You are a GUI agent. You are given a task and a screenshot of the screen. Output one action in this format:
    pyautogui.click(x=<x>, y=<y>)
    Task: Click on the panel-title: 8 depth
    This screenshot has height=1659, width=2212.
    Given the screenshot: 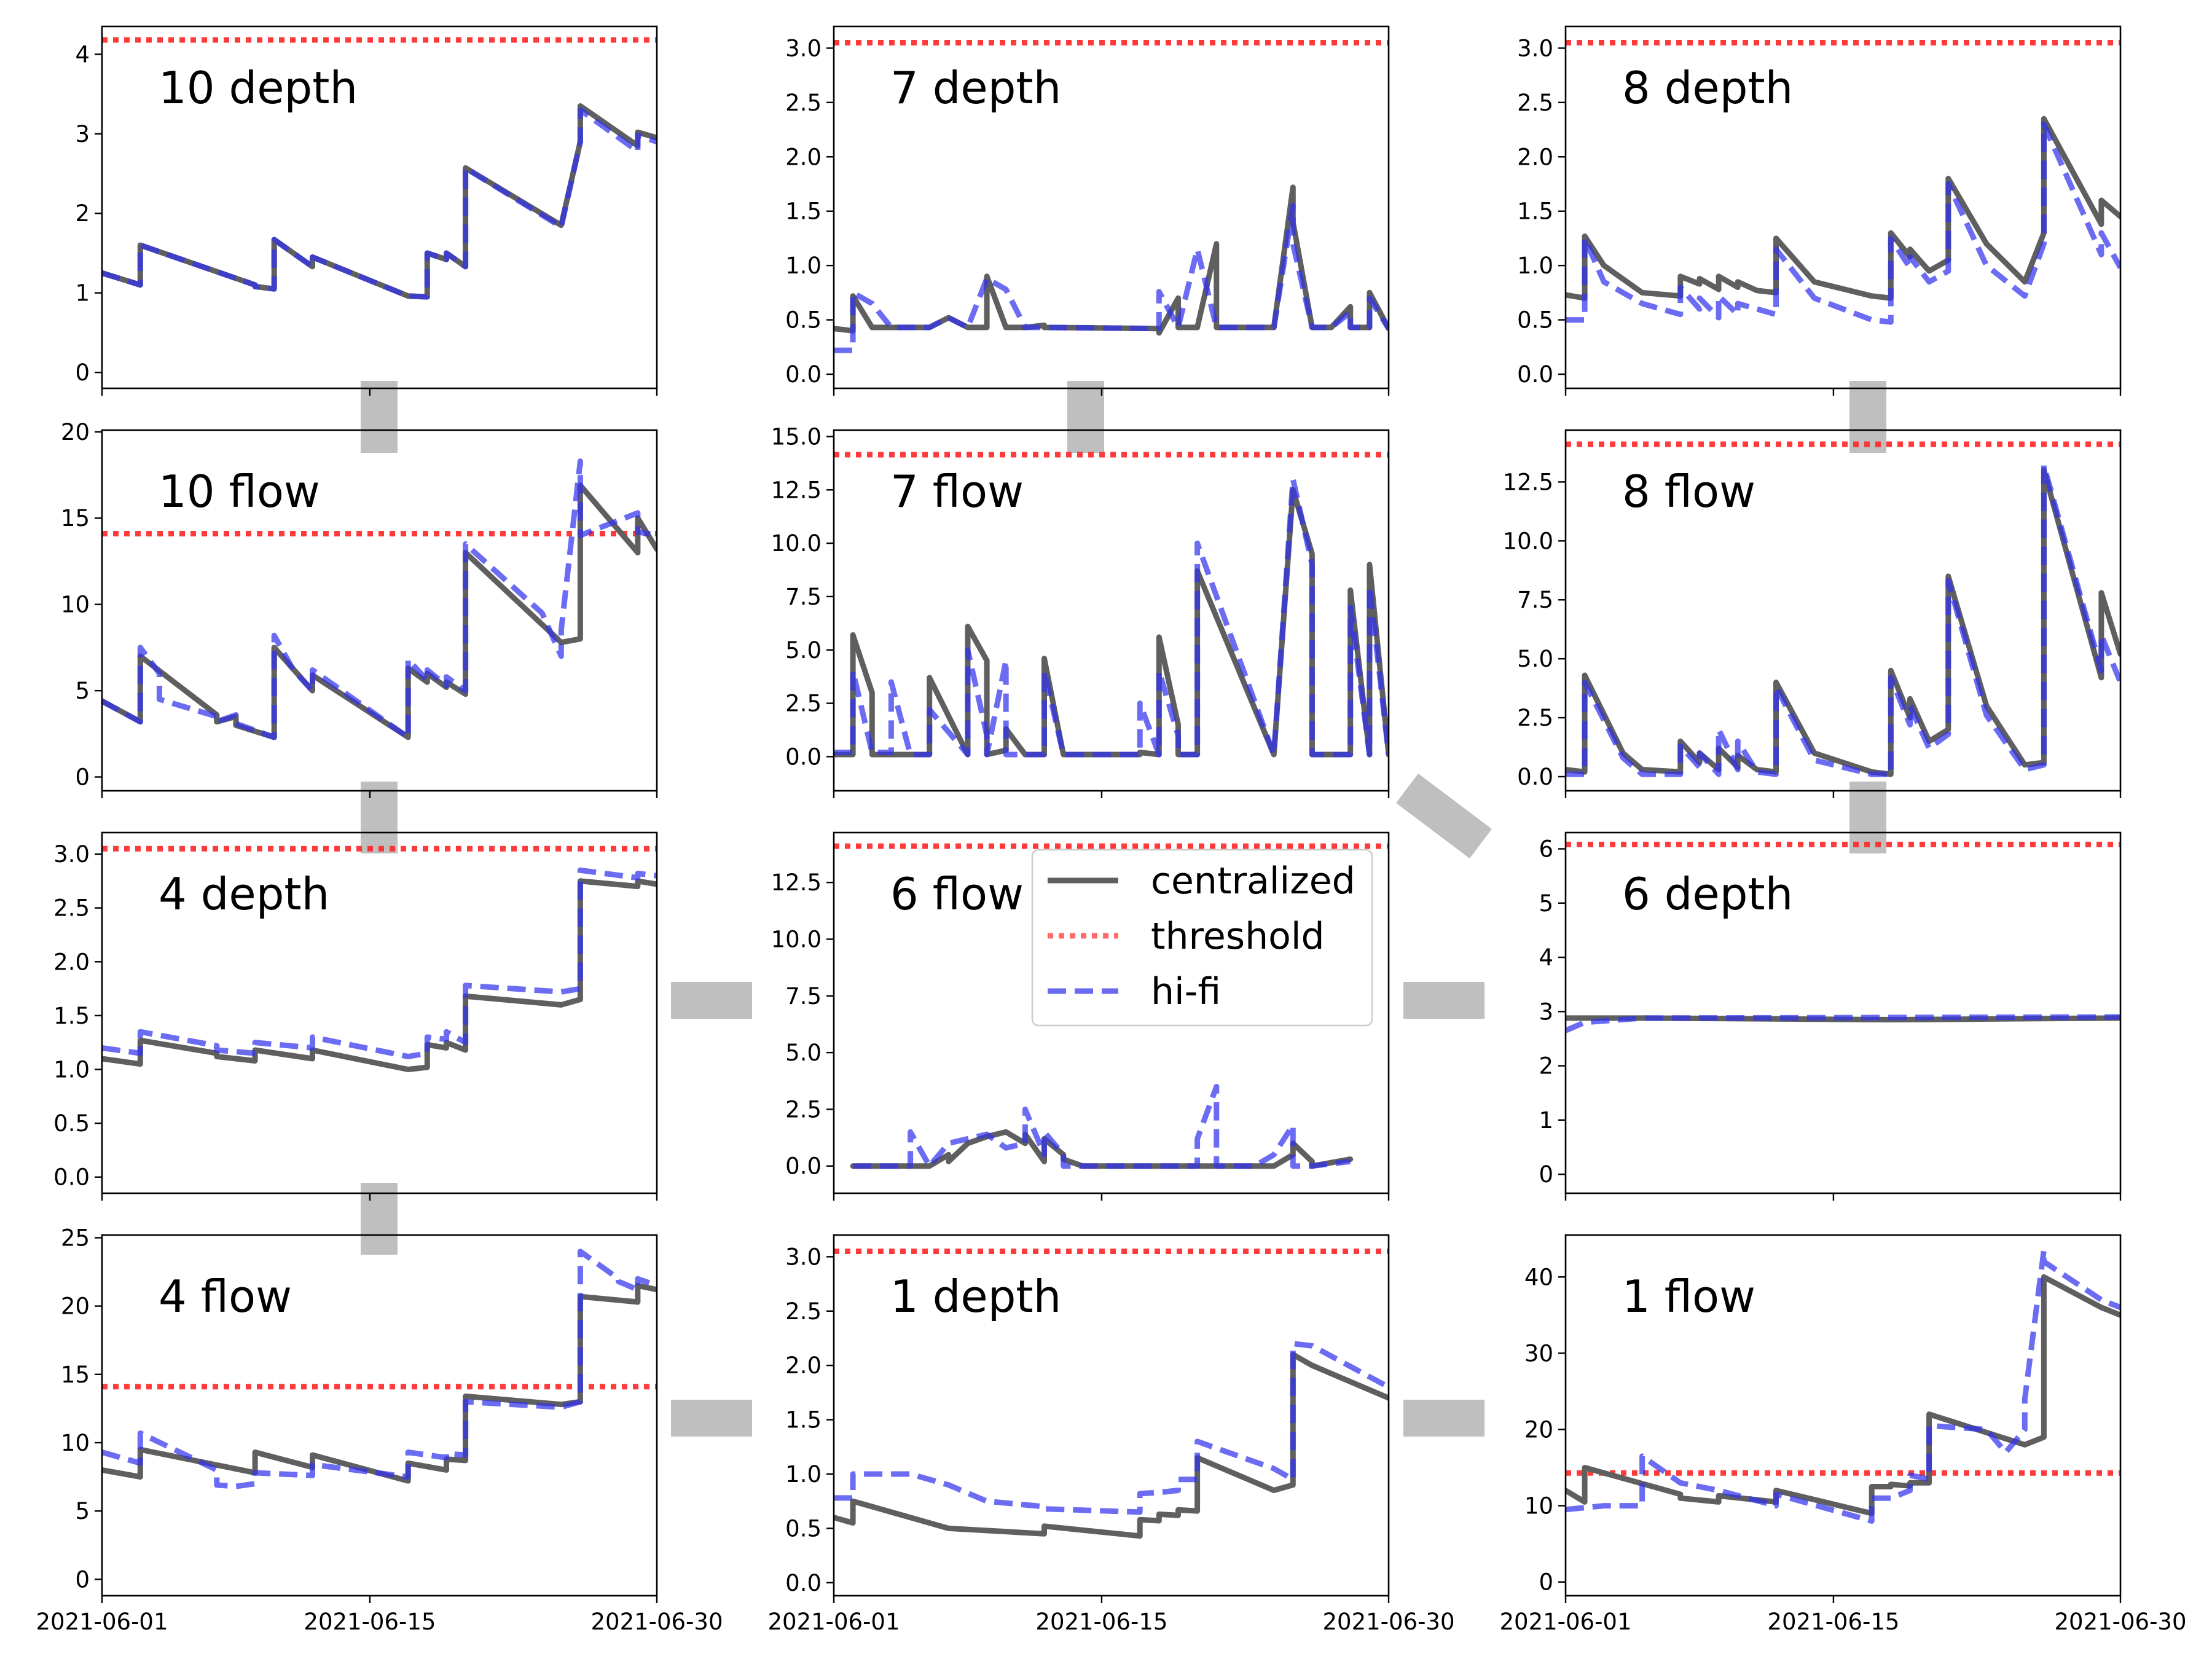 What is the action you would take?
    pyautogui.click(x=1707, y=88)
    